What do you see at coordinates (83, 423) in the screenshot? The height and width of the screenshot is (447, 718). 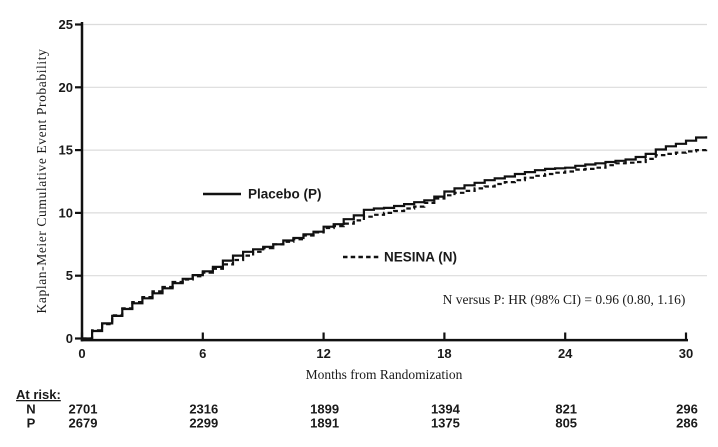 I see `at-risk-value: 2679` at bounding box center [83, 423].